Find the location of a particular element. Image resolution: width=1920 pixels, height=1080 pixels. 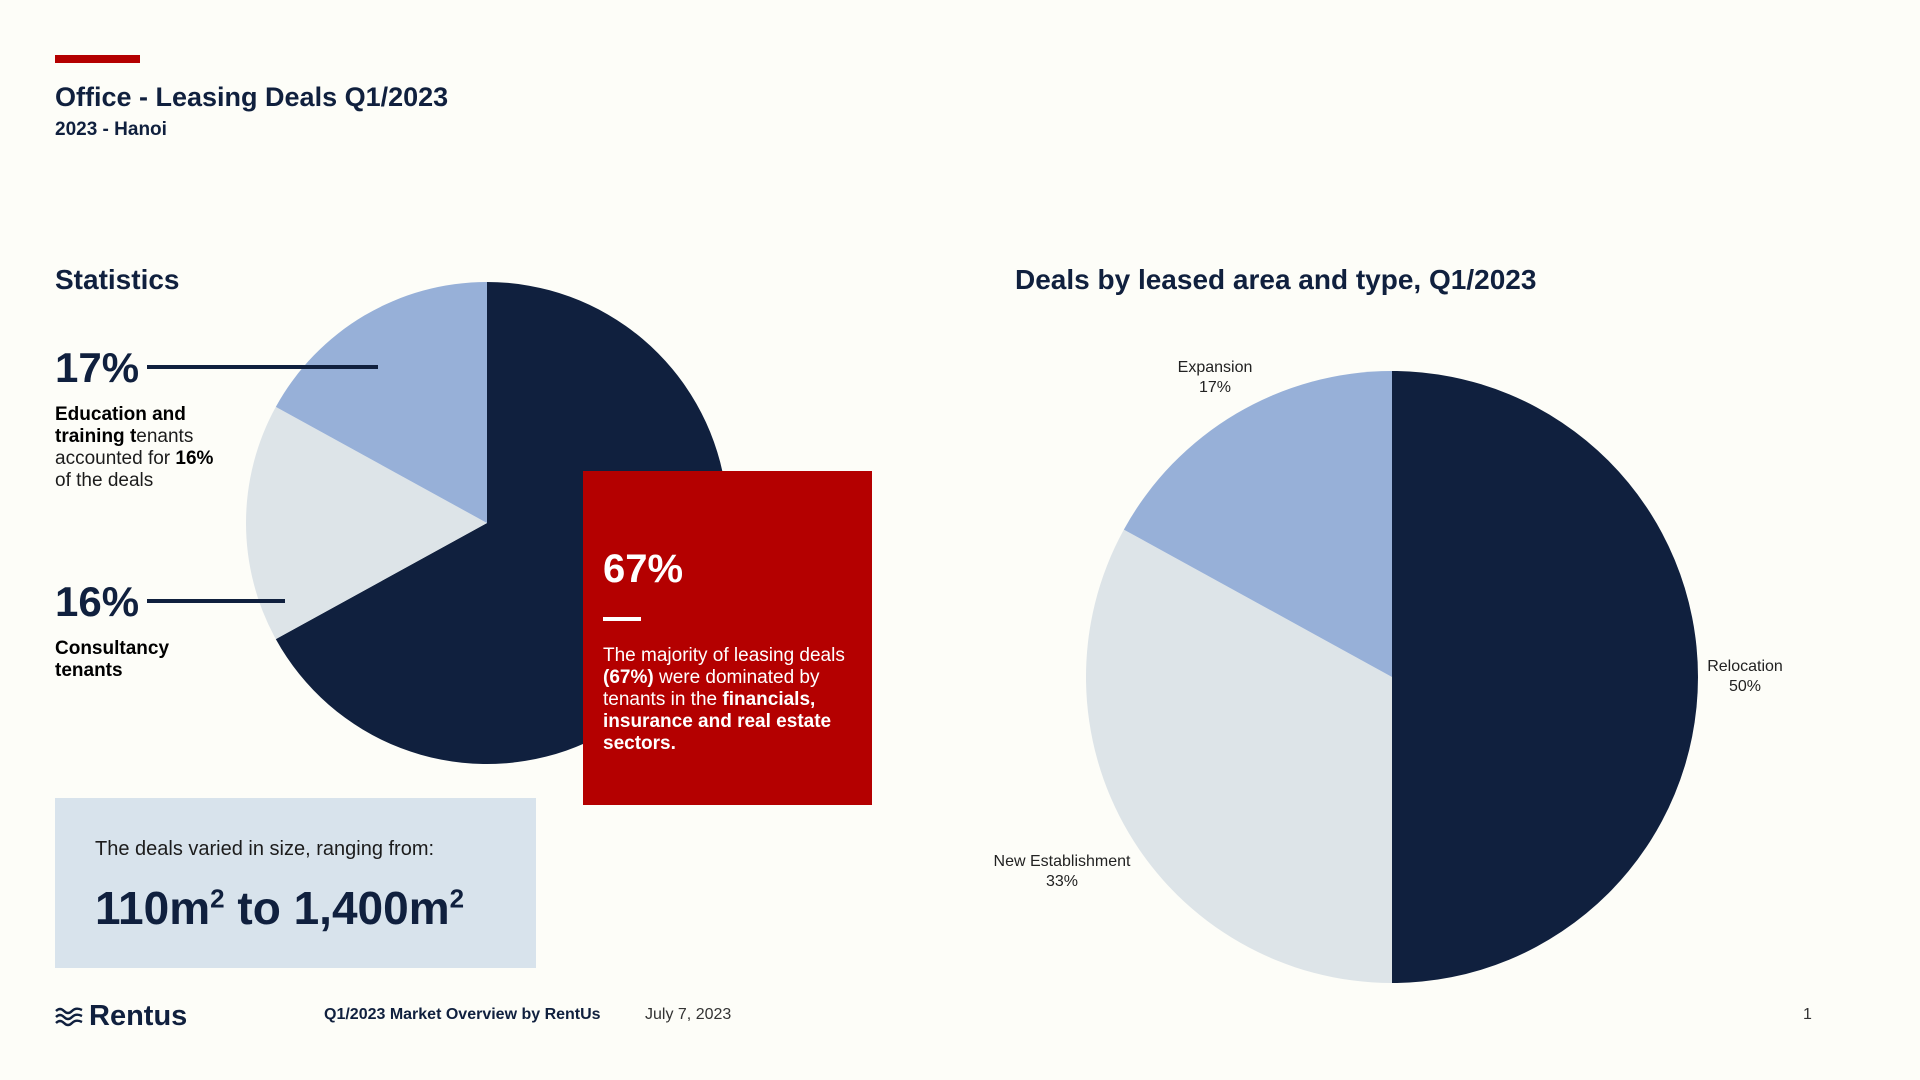

footer-logo: Rentus is located at coordinates (121, 1016).